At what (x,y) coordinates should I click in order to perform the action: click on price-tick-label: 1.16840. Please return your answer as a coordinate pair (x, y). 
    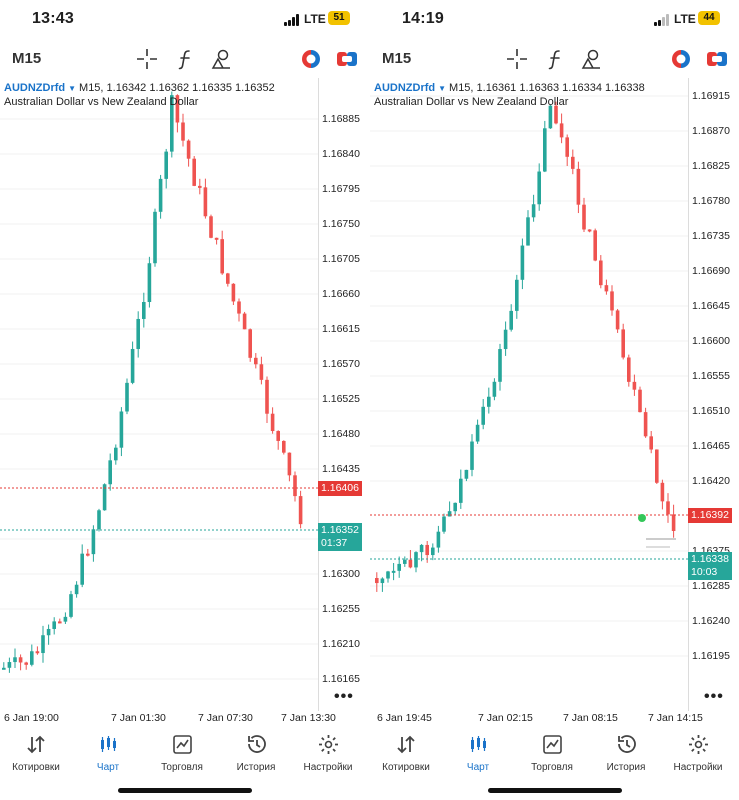
    Looking at the image, I should click on (341, 154).